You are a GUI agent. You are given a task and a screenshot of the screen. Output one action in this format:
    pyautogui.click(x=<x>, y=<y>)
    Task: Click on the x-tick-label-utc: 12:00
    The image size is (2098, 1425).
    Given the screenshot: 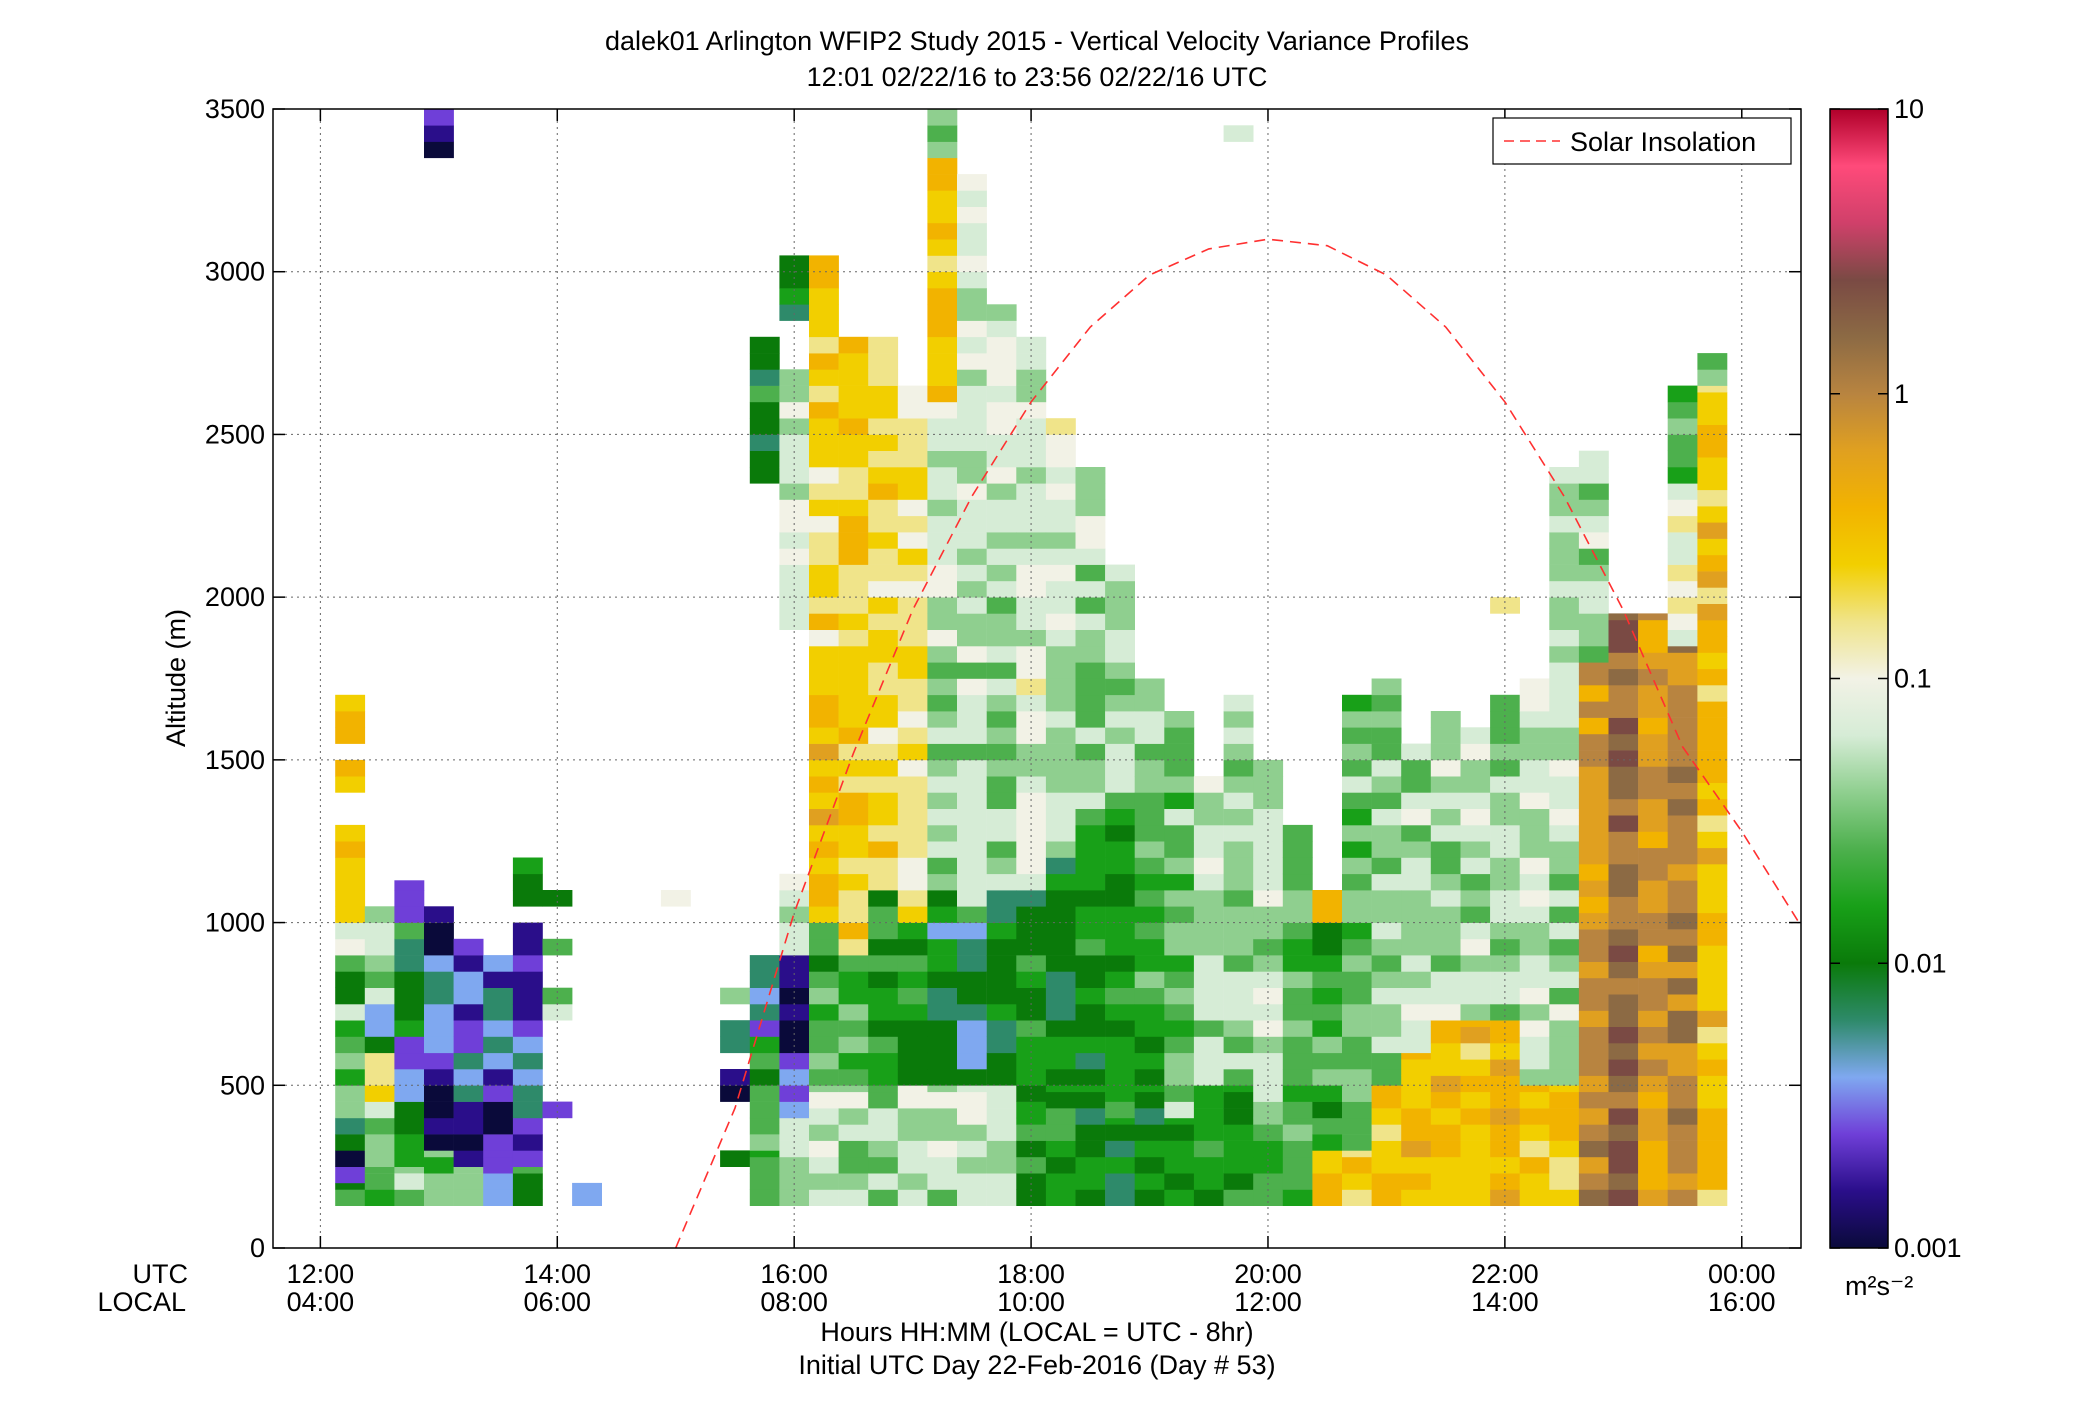 What is the action you would take?
    pyautogui.click(x=321, y=1274)
    